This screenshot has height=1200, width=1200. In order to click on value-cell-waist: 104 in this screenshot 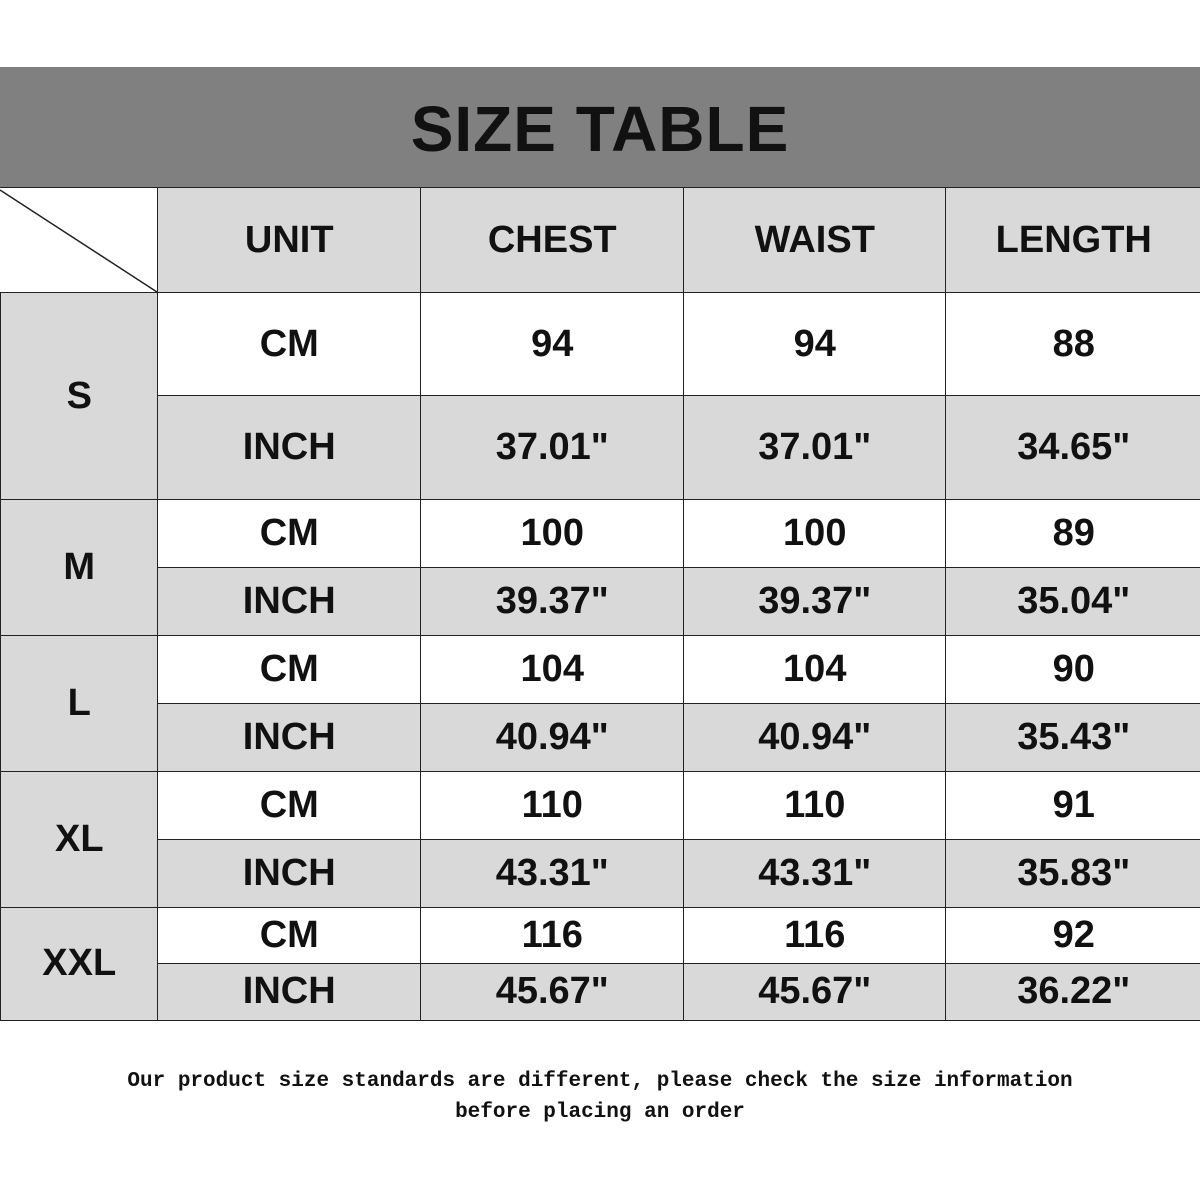, I will do `click(815, 670)`.